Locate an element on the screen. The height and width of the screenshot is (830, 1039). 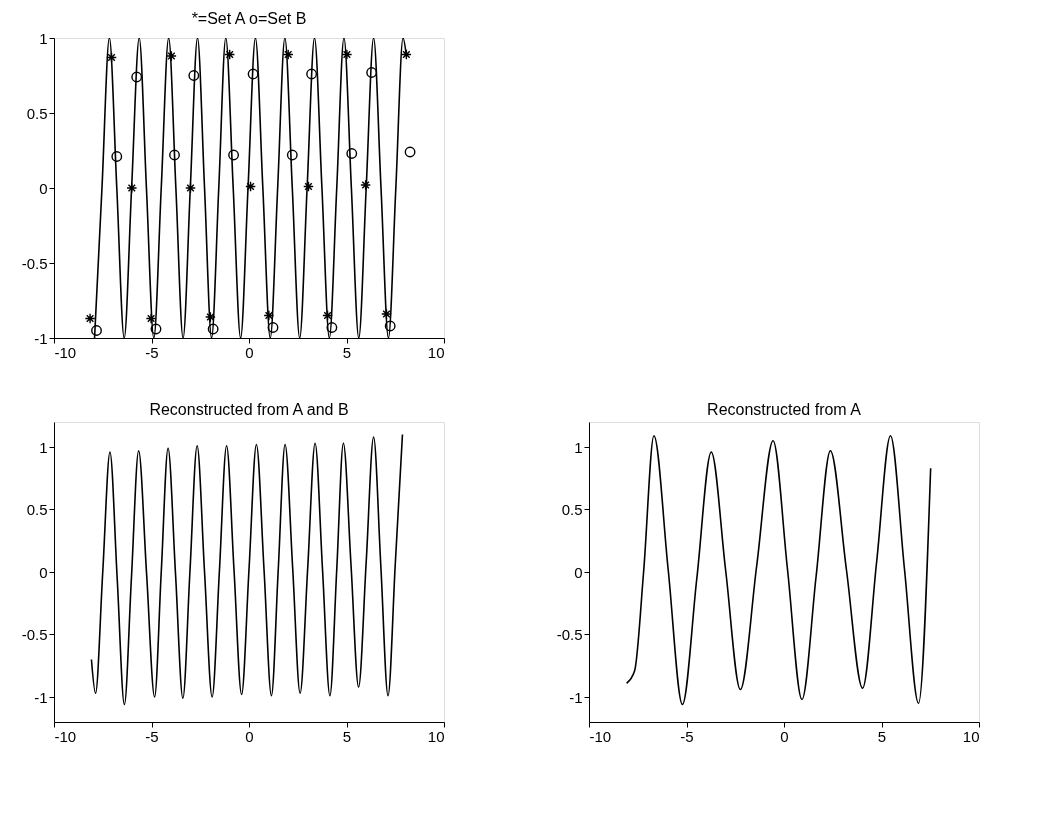
chart-title: *=Set A o=Set B is located at coordinates (249, 18).